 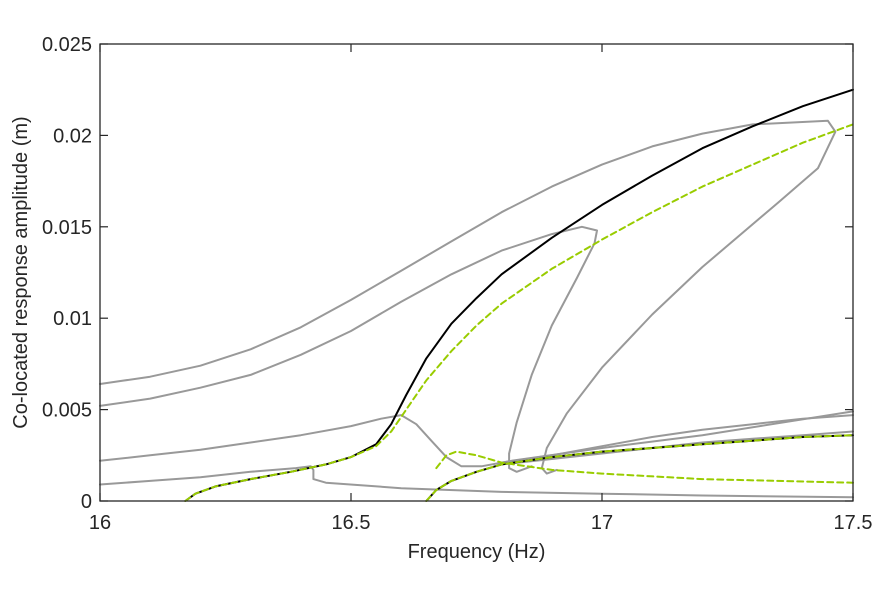 What do you see at coordinates (67, 228) in the screenshot?
I see `y-tick-label: 0.015` at bounding box center [67, 228].